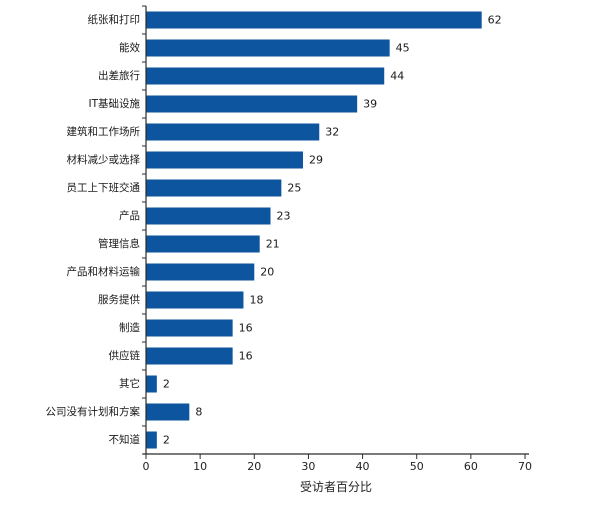 The width and height of the screenshot is (604, 510). I want to click on category-label: 制造, so click(129, 327).